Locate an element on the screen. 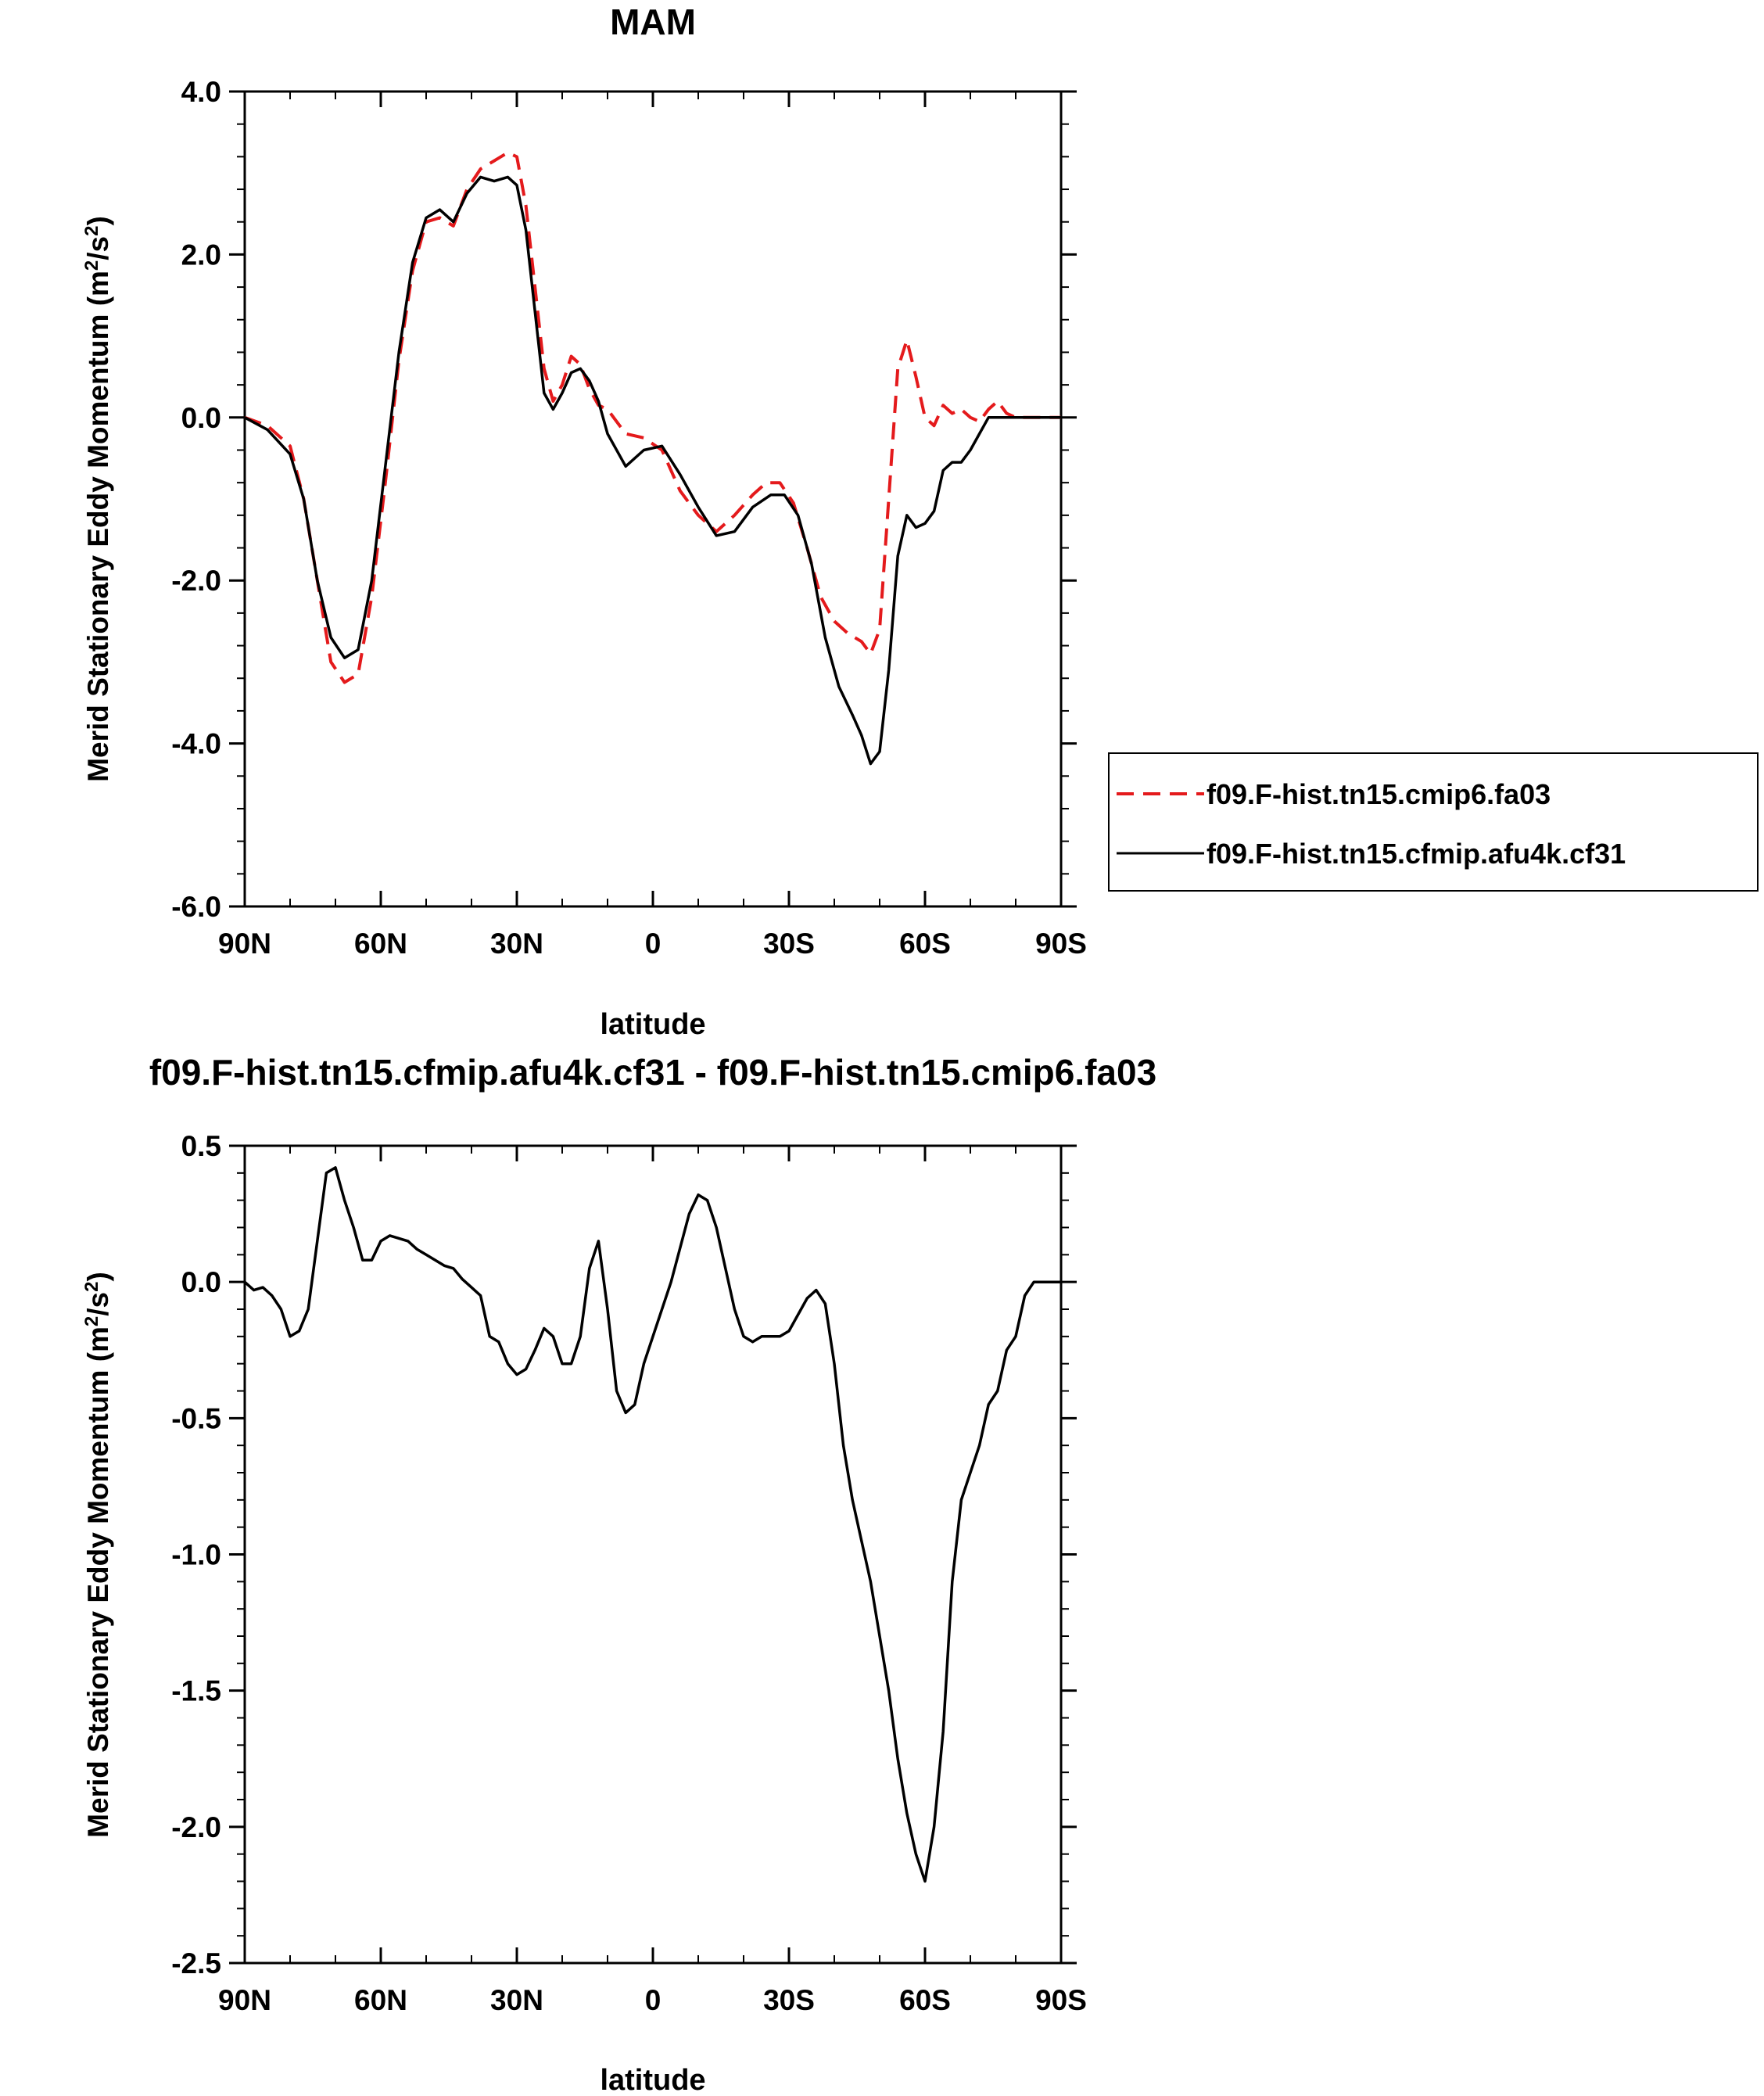  legend-box is located at coordinates (1433, 822).